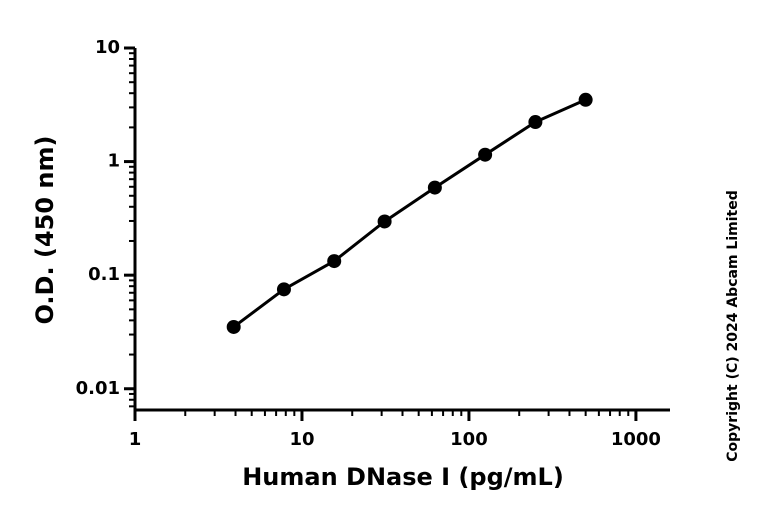  Describe the element at coordinates (98, 388) in the screenshot. I see `y-tick-label: 0.01` at that location.